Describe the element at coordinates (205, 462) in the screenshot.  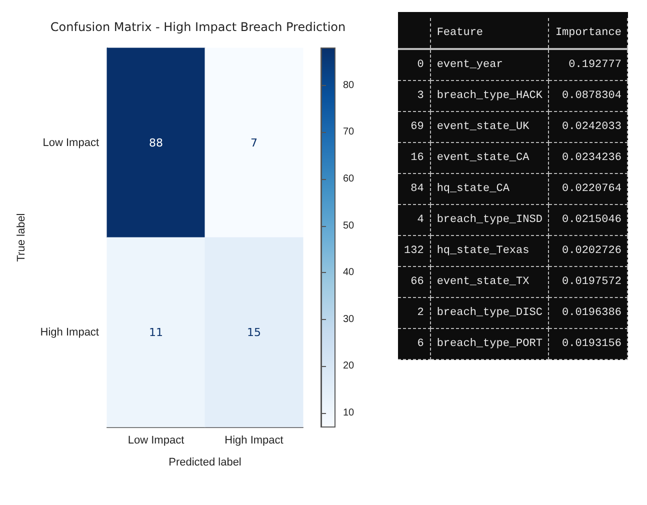
I see `x-axis-title: Predicted label` at that location.